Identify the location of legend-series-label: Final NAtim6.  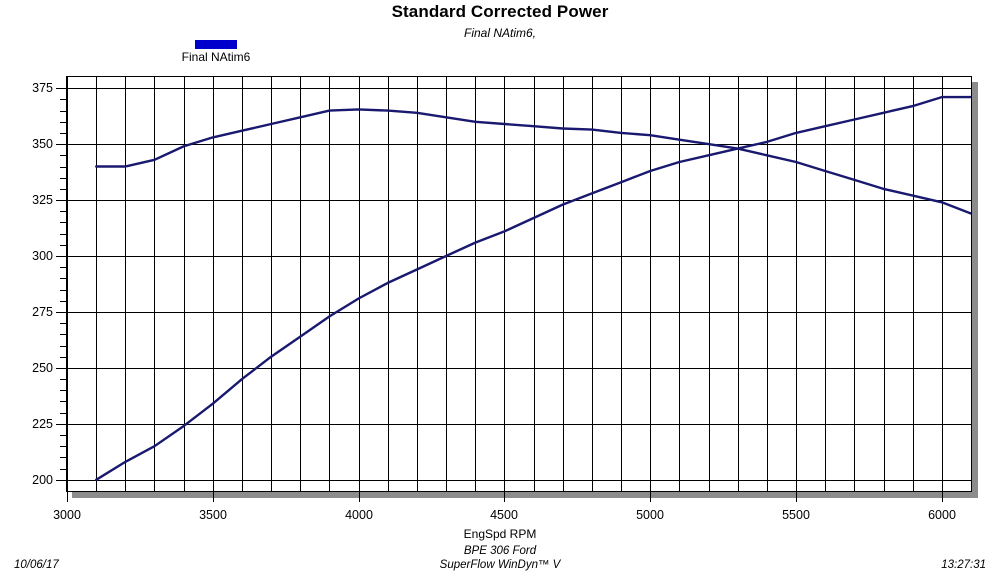
(216, 57).